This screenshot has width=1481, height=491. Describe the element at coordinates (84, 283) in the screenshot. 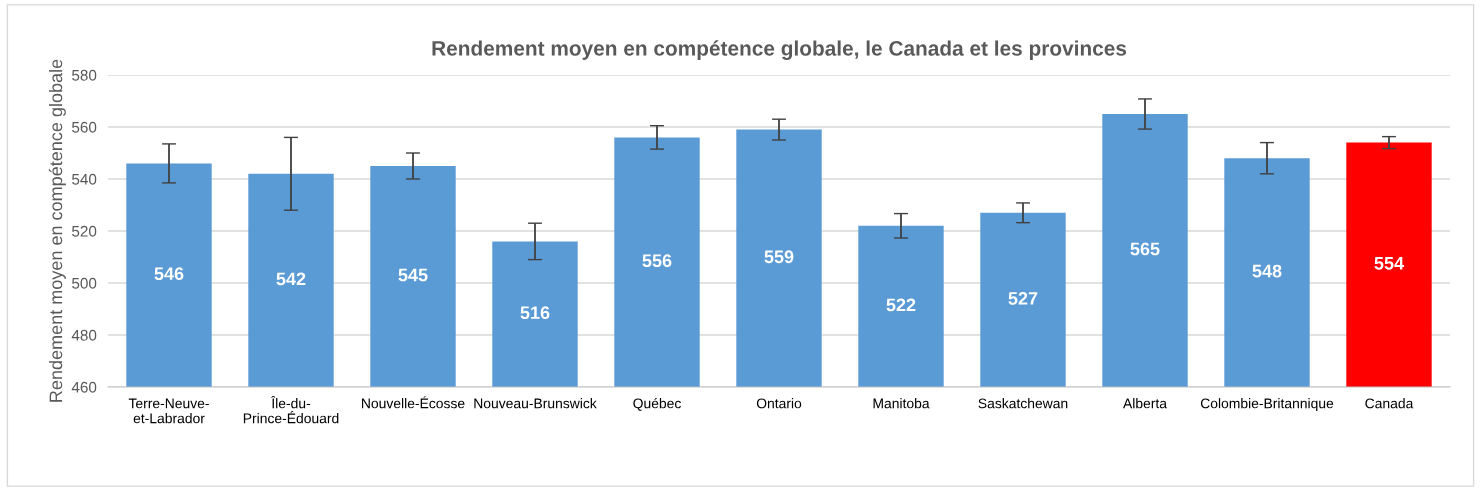

I see `y-tick-label: 500` at that location.